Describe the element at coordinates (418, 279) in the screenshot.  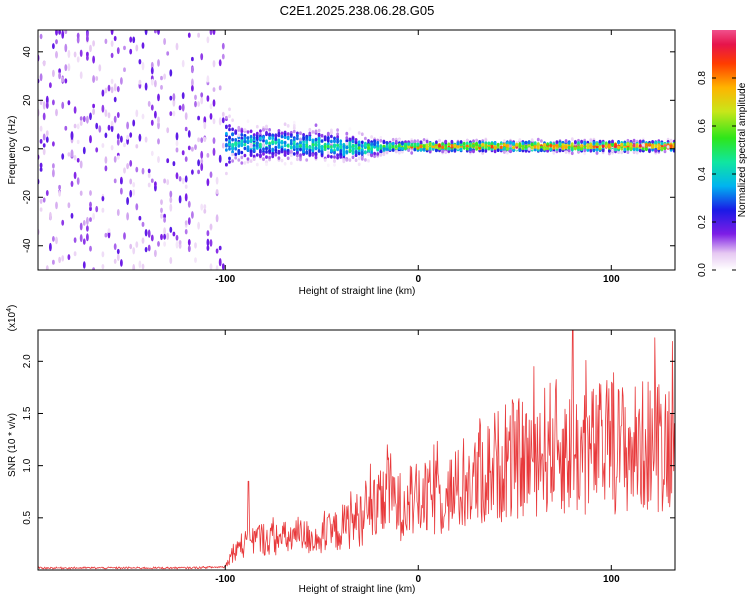
I see `x-tick-label: 0` at that location.